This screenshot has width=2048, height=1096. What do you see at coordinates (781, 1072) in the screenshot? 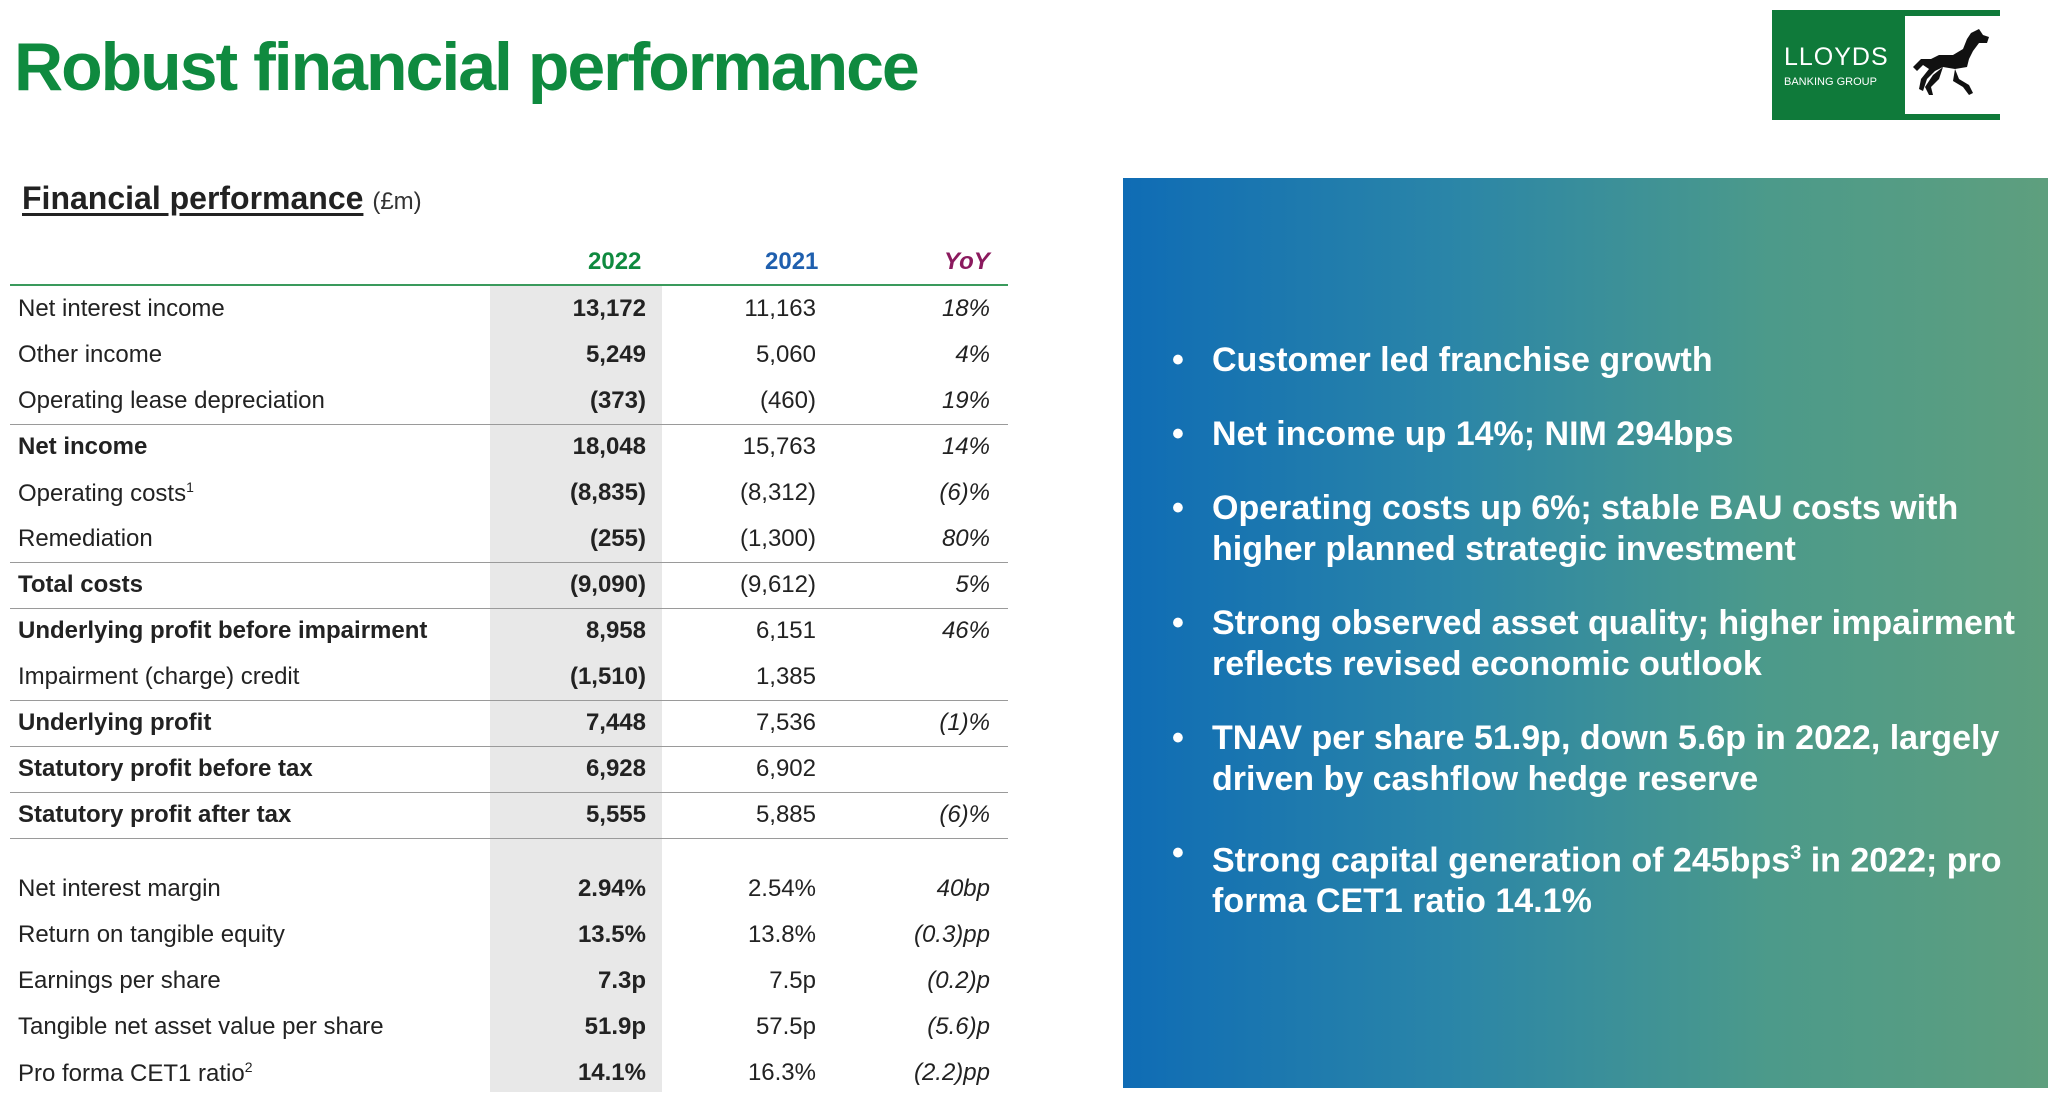
I see `value-2021: 16.3%` at bounding box center [781, 1072].